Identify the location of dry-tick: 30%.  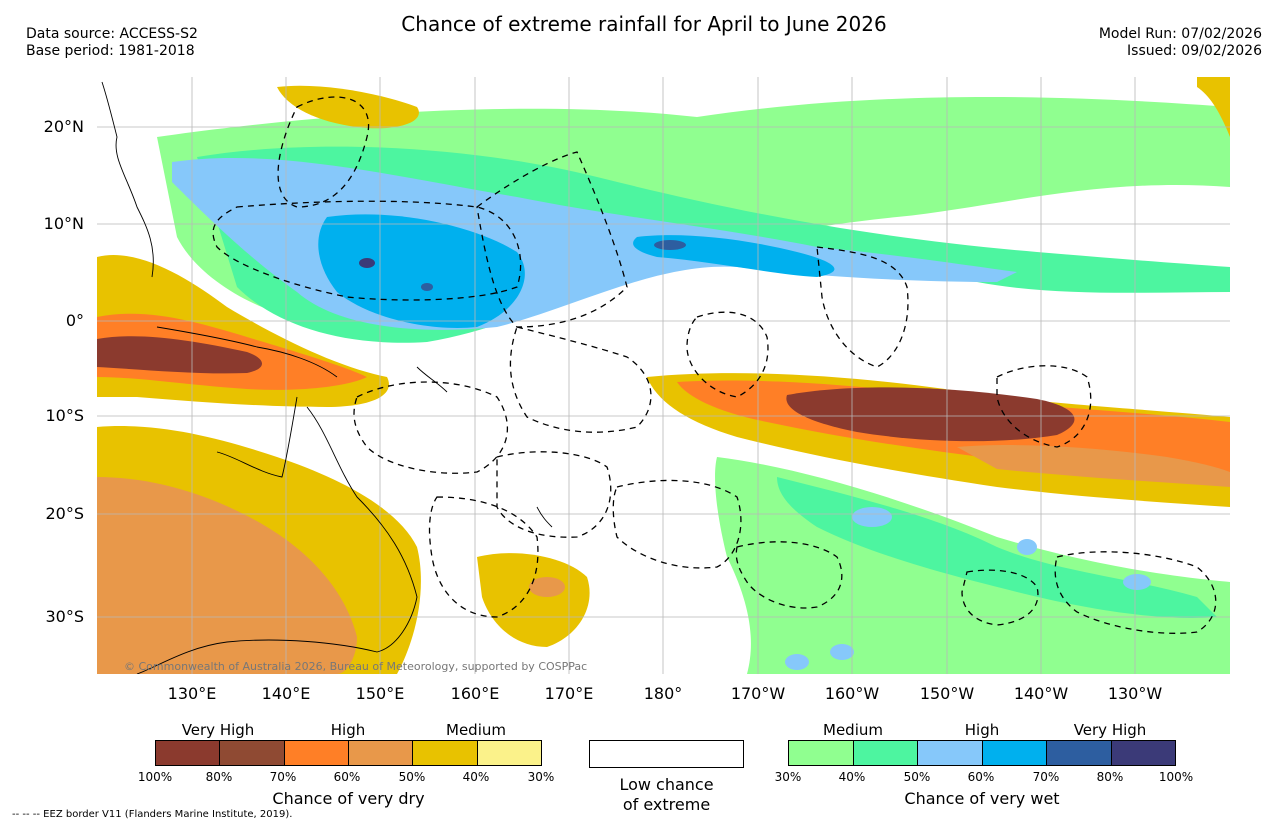
(541, 777).